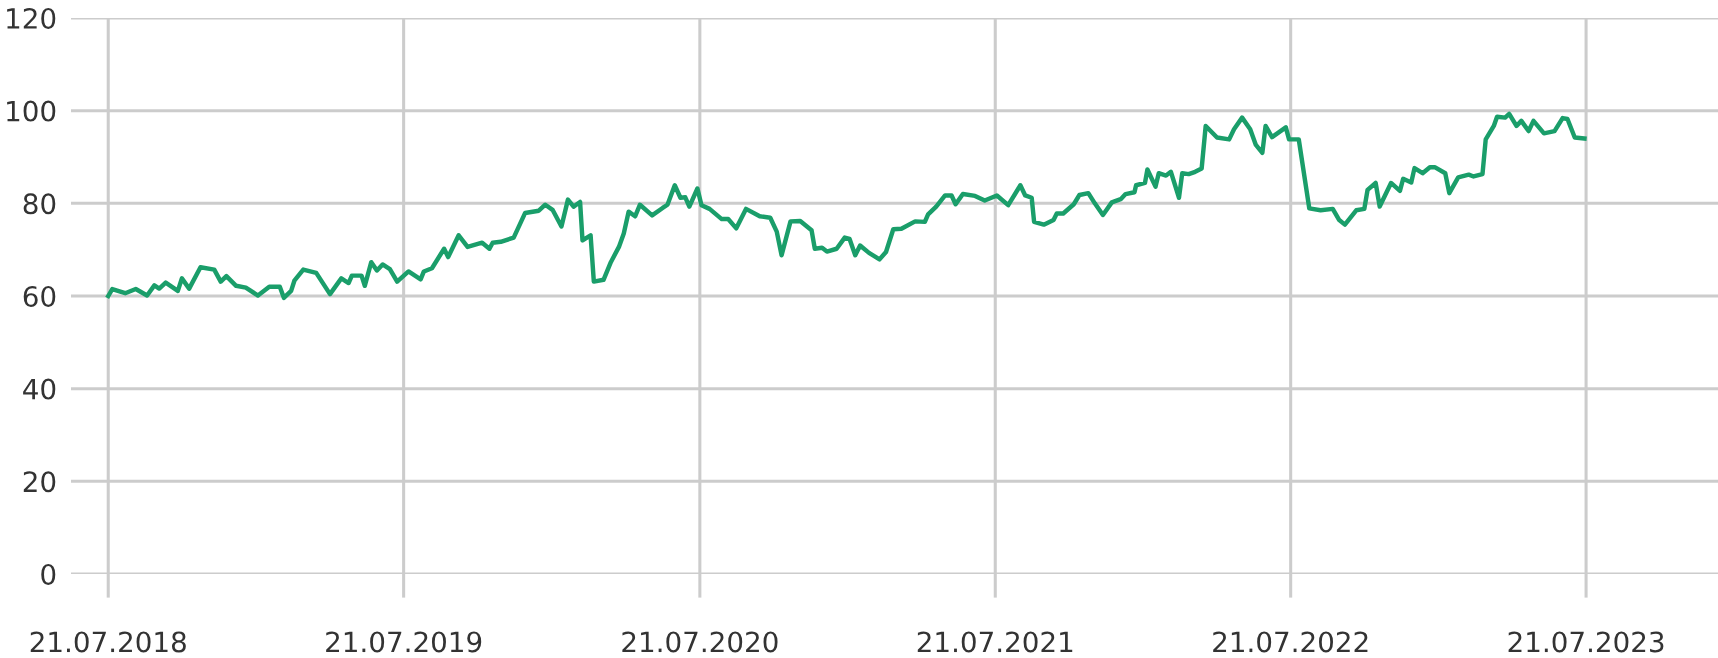  I want to click on x-tick-label: 21.07.2019, so click(404, 642).